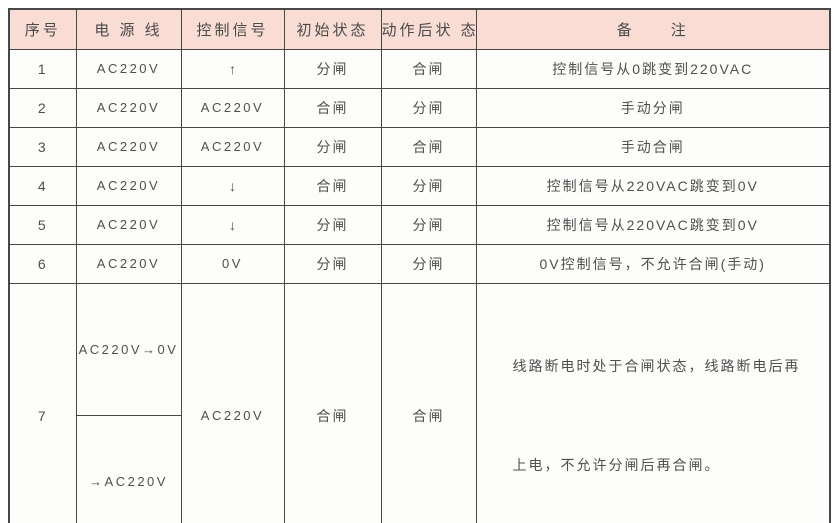 This screenshot has height=523, width=836. What do you see at coordinates (616, 464) in the screenshot?
I see `remark-line-2: 上电，不允许分闸后再合闸。` at bounding box center [616, 464].